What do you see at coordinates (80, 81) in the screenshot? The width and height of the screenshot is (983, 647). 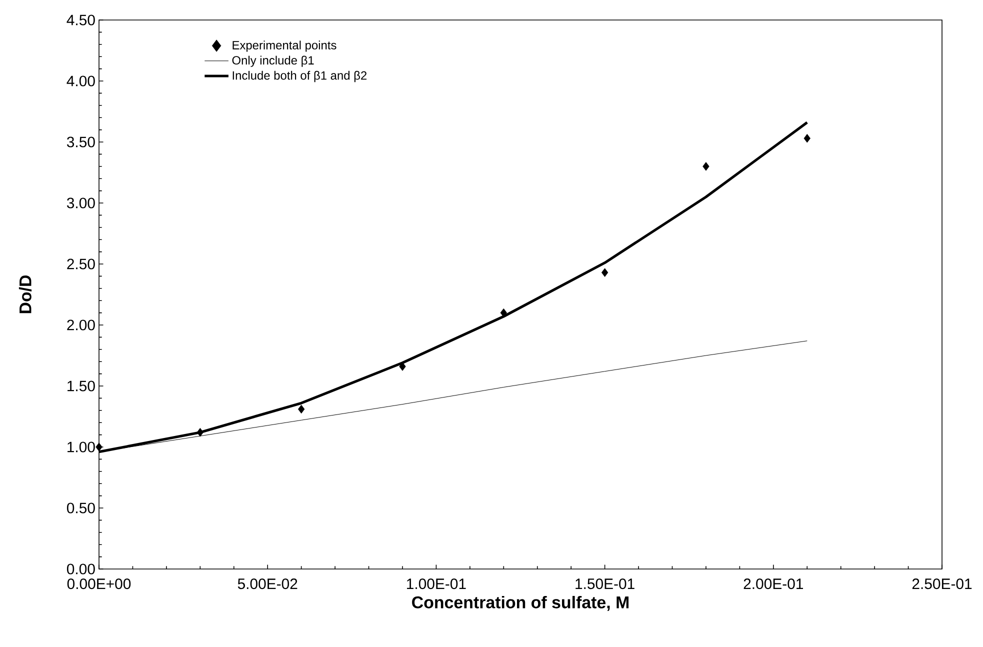 I see `y-tick-label: 4.00` at bounding box center [80, 81].